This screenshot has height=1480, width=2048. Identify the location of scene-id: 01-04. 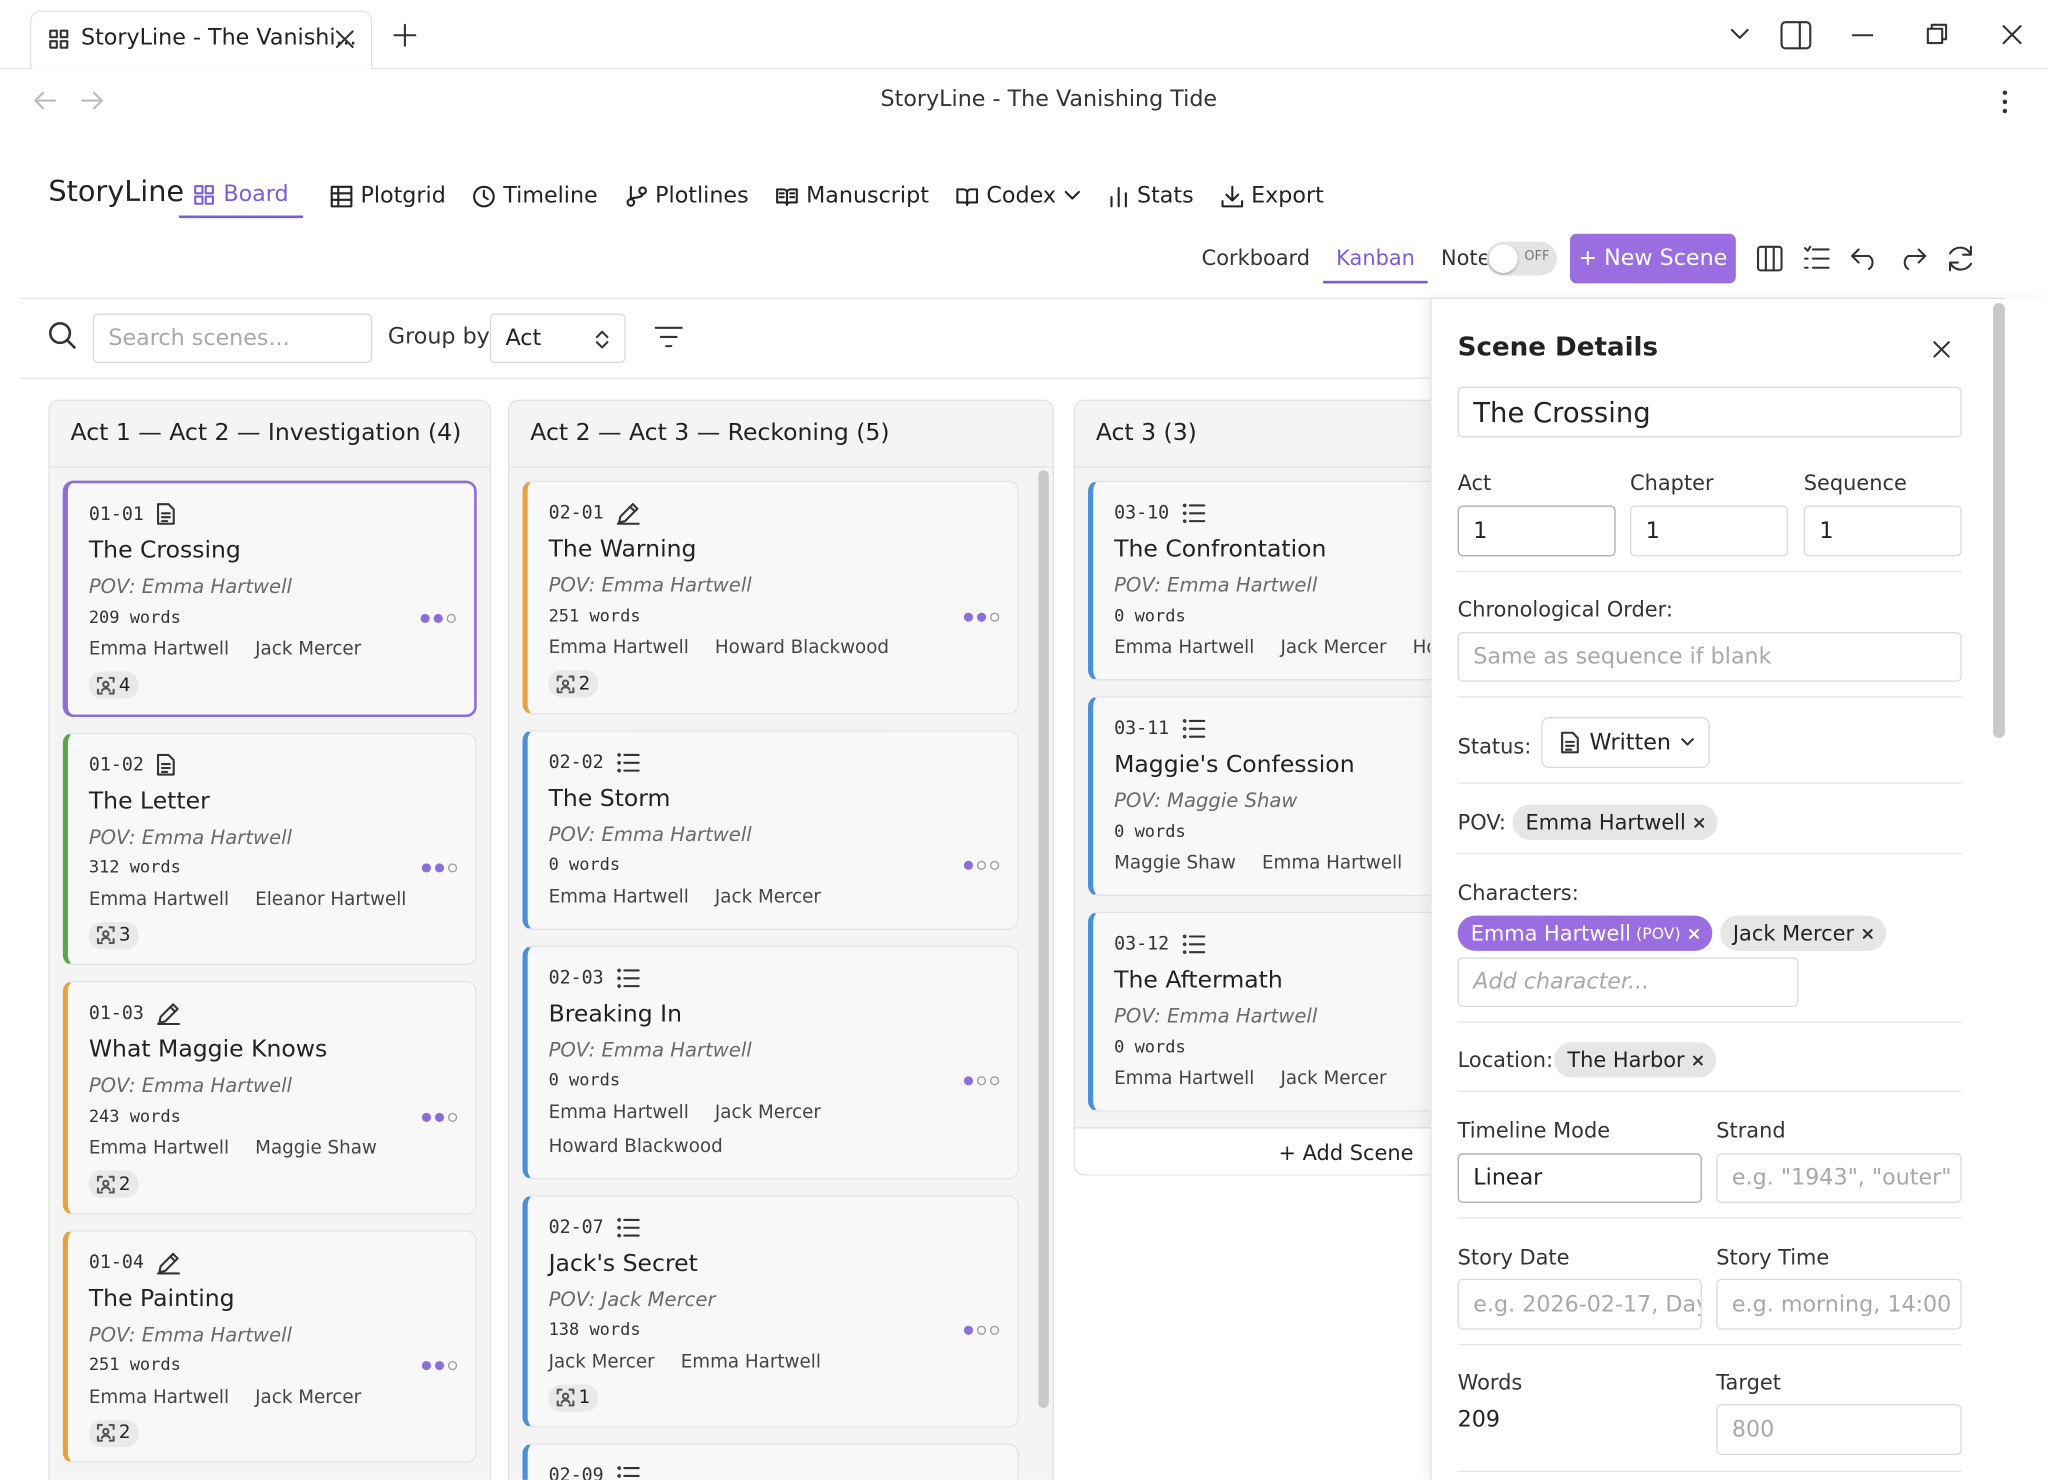
(116, 1262).